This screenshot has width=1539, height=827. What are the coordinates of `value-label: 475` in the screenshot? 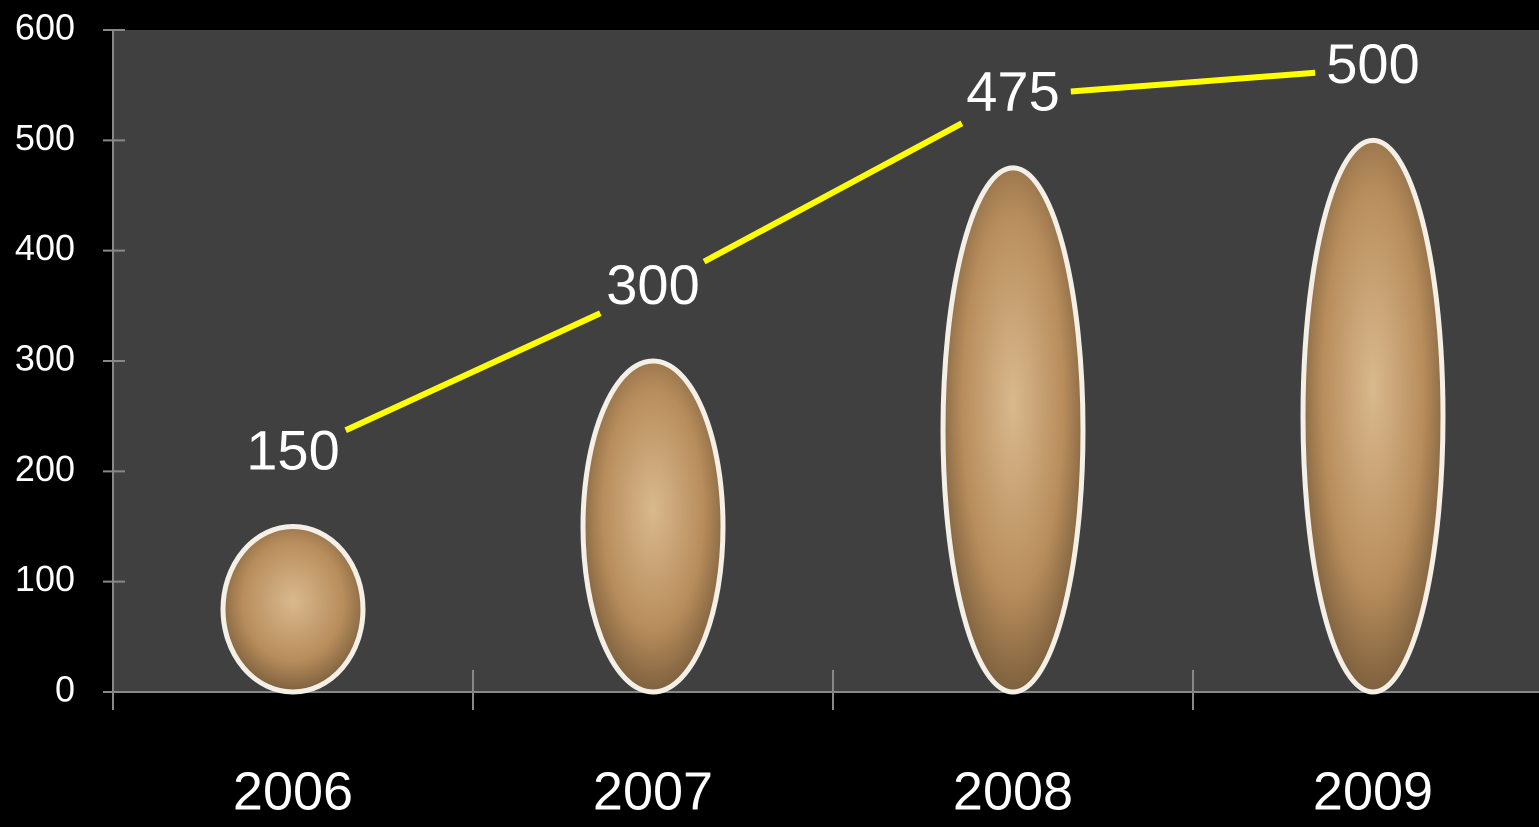 It's located at (1012, 91).